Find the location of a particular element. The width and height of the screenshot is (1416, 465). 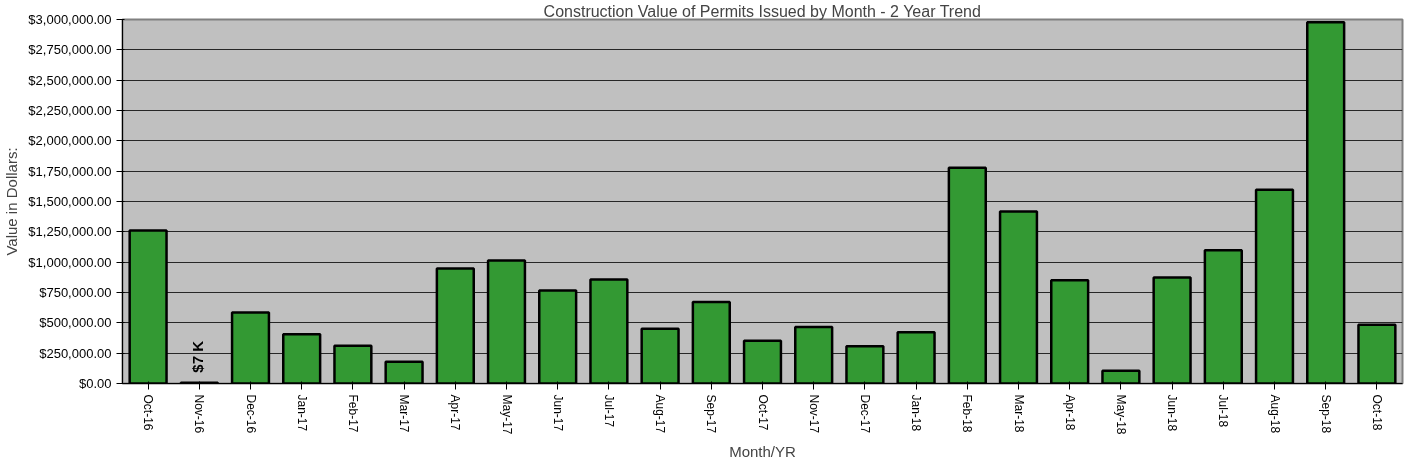

y-tick-label: $1,250,000.00 is located at coordinates (70, 232).